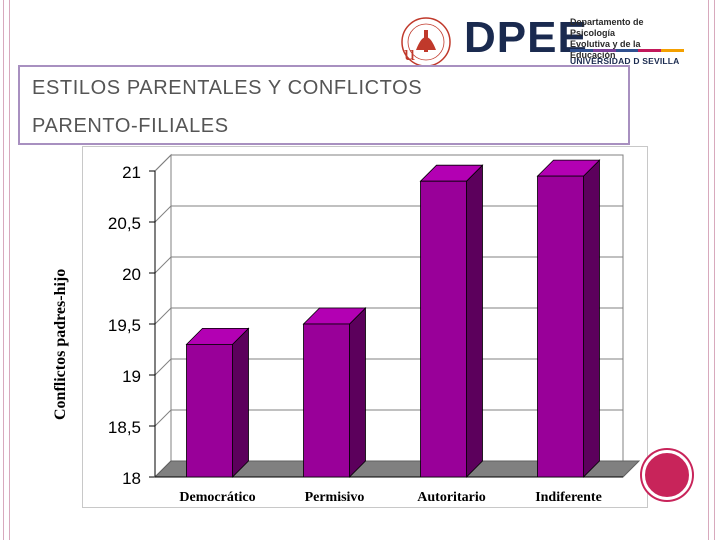 The height and width of the screenshot is (540, 720). What do you see at coordinates (60, 344) in the screenshot?
I see `y-axis-label: Conflictos padres-hijo` at bounding box center [60, 344].